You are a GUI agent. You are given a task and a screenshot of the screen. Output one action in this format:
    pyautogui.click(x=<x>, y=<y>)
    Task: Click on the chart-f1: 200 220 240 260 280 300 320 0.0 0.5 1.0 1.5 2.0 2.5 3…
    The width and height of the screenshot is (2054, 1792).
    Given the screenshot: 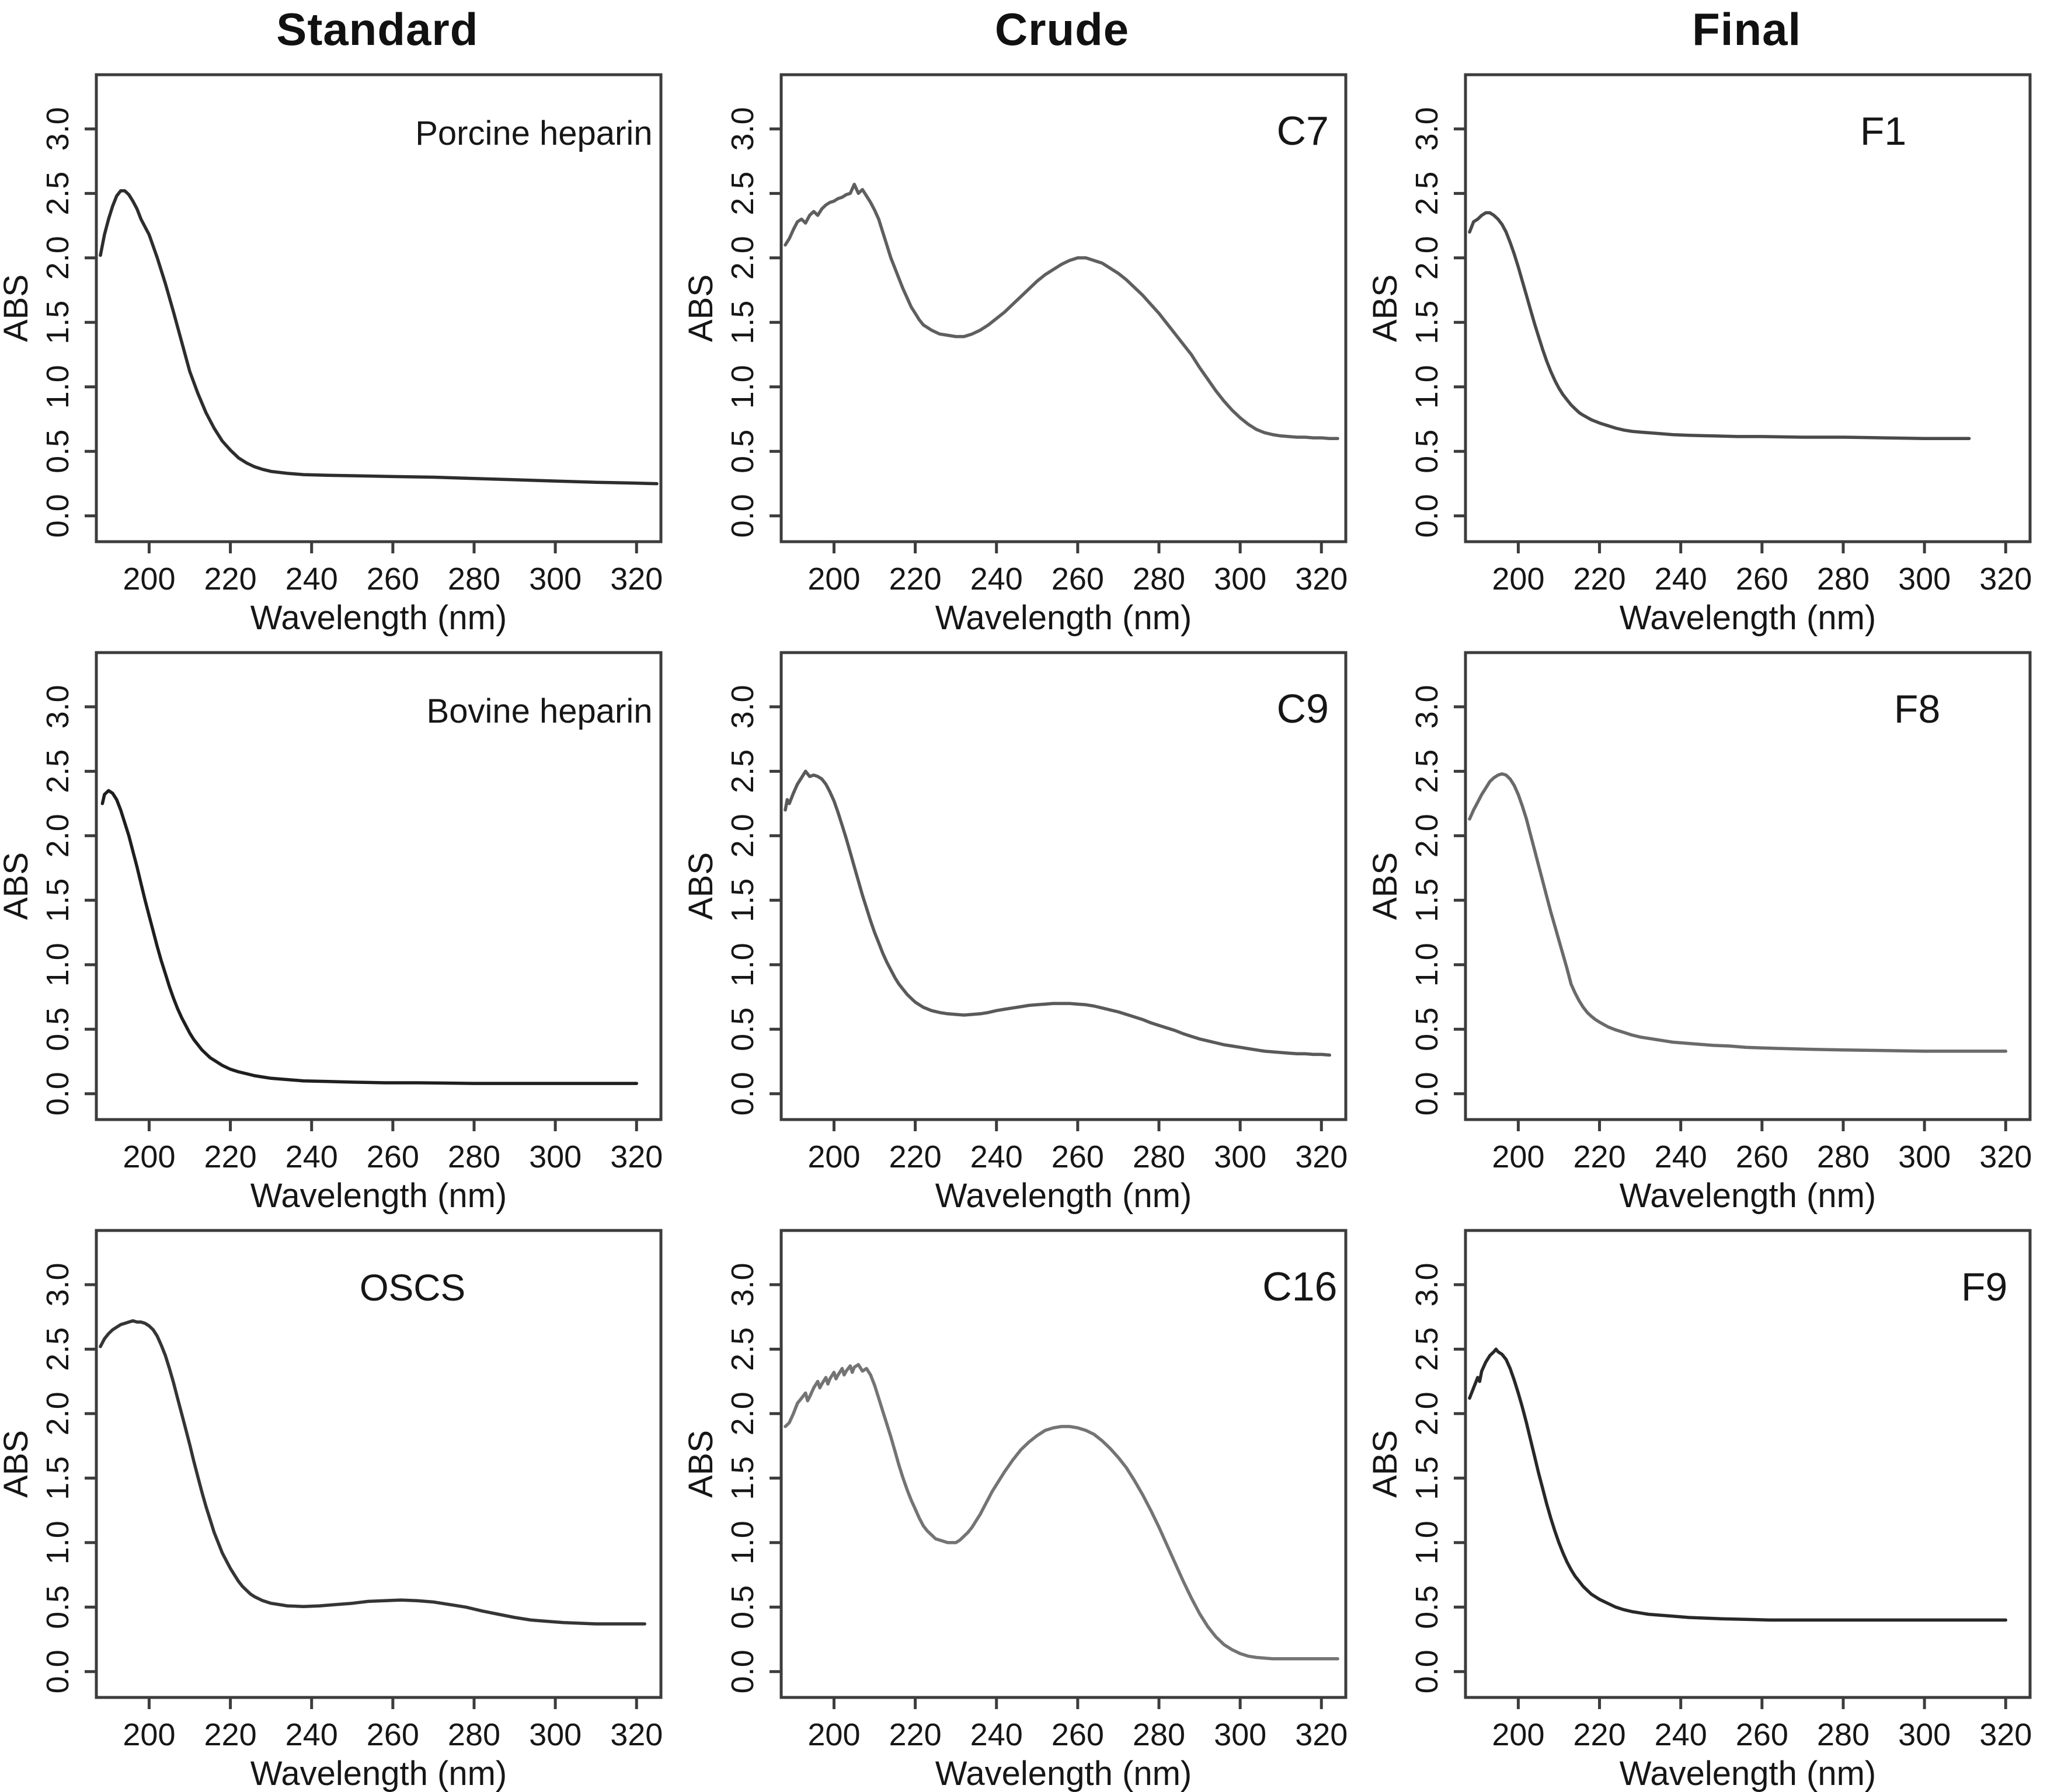 What is the action you would take?
    pyautogui.click(x=1711, y=347)
    